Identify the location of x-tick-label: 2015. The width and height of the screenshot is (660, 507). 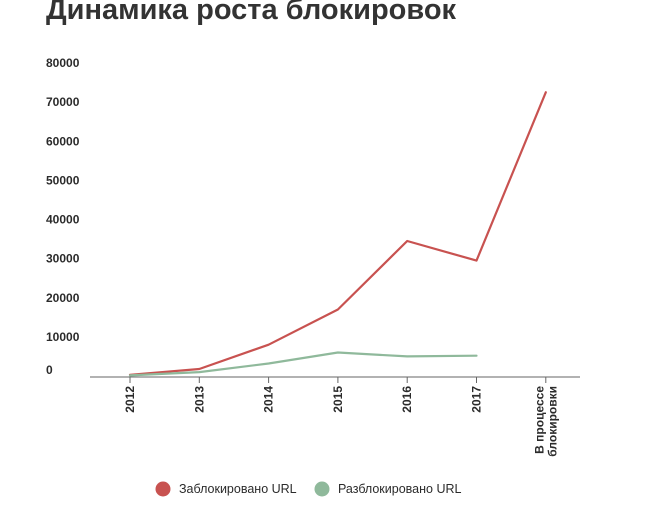
(338, 399).